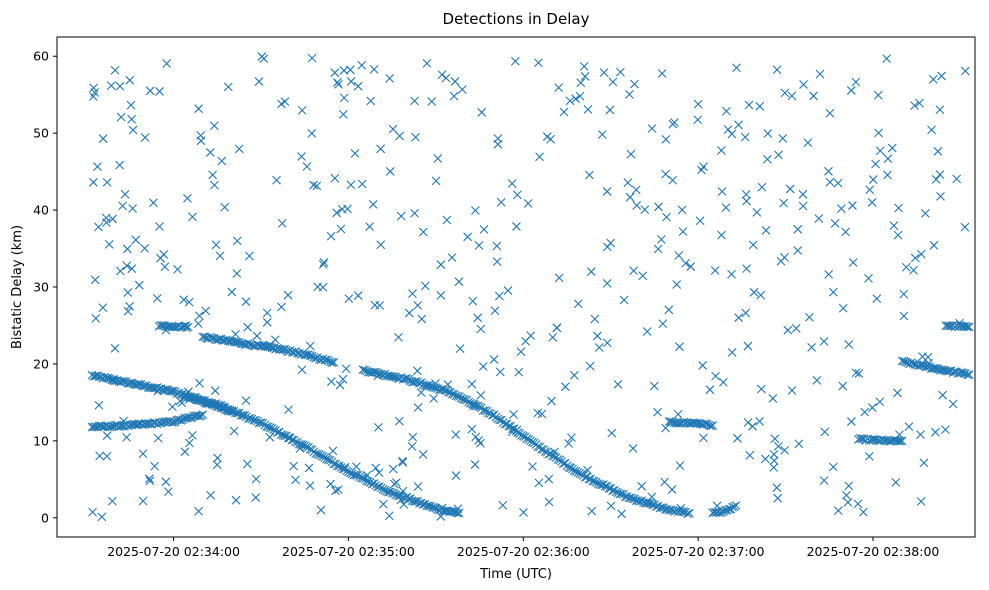 This screenshot has height=590, width=989. I want to click on x-tick-label: 2025-07-20 02:36:00, so click(523, 551).